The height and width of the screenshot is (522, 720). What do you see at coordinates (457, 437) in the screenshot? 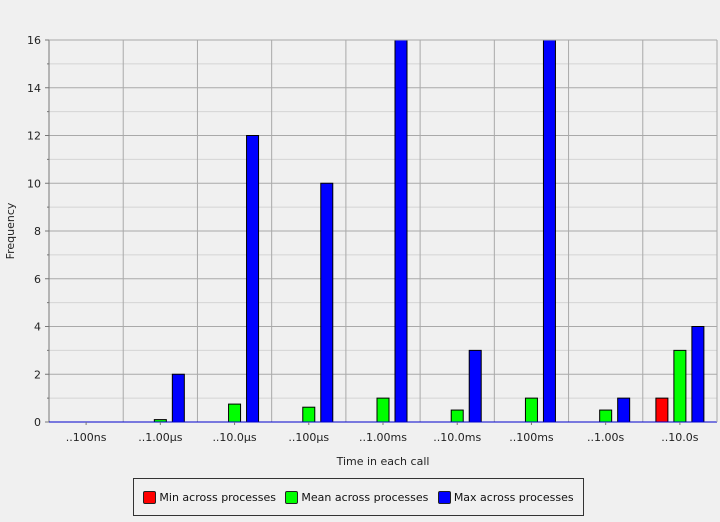
I see `x-tick-label: ..10.0ms` at bounding box center [457, 437].